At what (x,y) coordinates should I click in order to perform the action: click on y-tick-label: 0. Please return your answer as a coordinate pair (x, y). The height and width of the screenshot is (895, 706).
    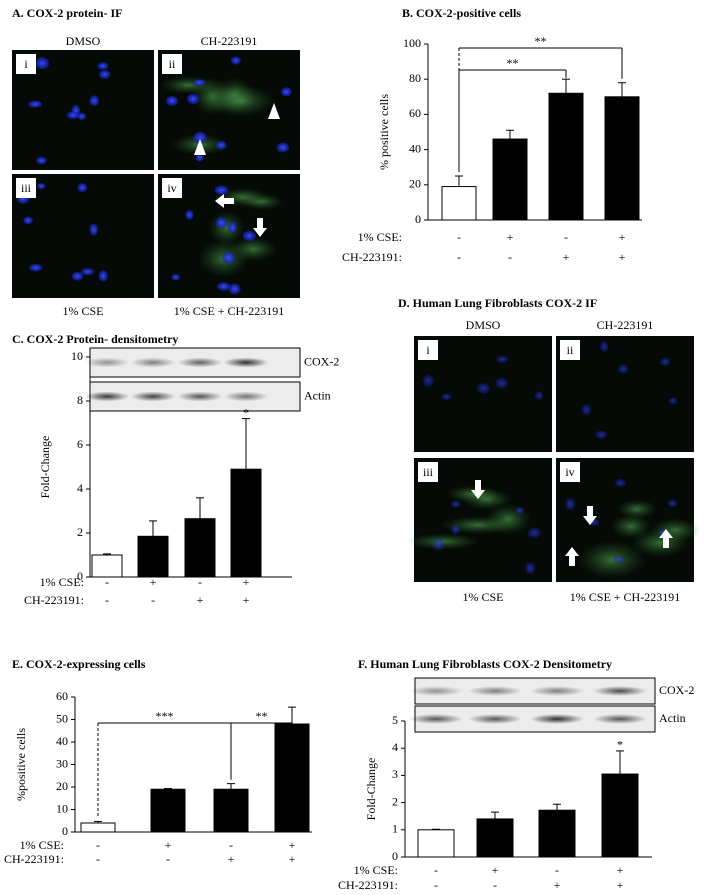
    Looking at the image, I should click on (80, 576).